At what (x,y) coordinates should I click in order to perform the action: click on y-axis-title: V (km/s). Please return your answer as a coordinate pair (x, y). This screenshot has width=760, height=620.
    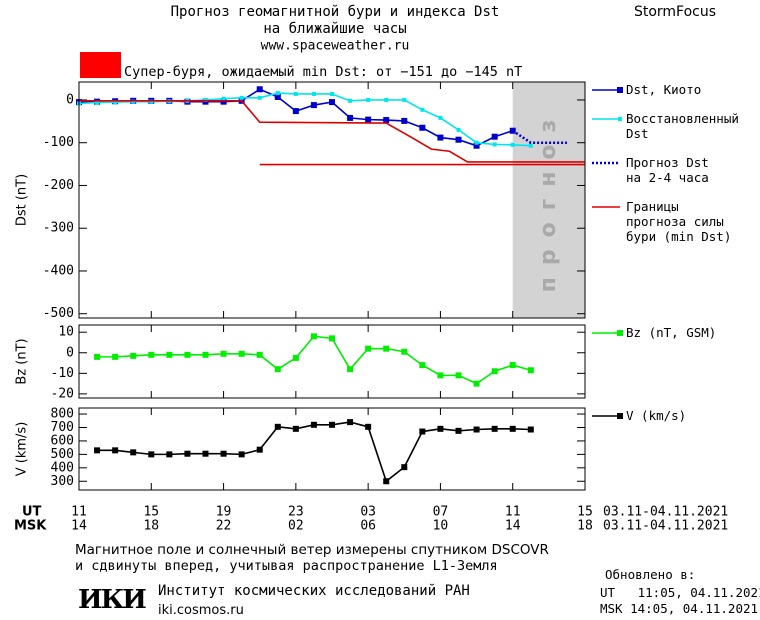
    Looking at the image, I should click on (22, 449).